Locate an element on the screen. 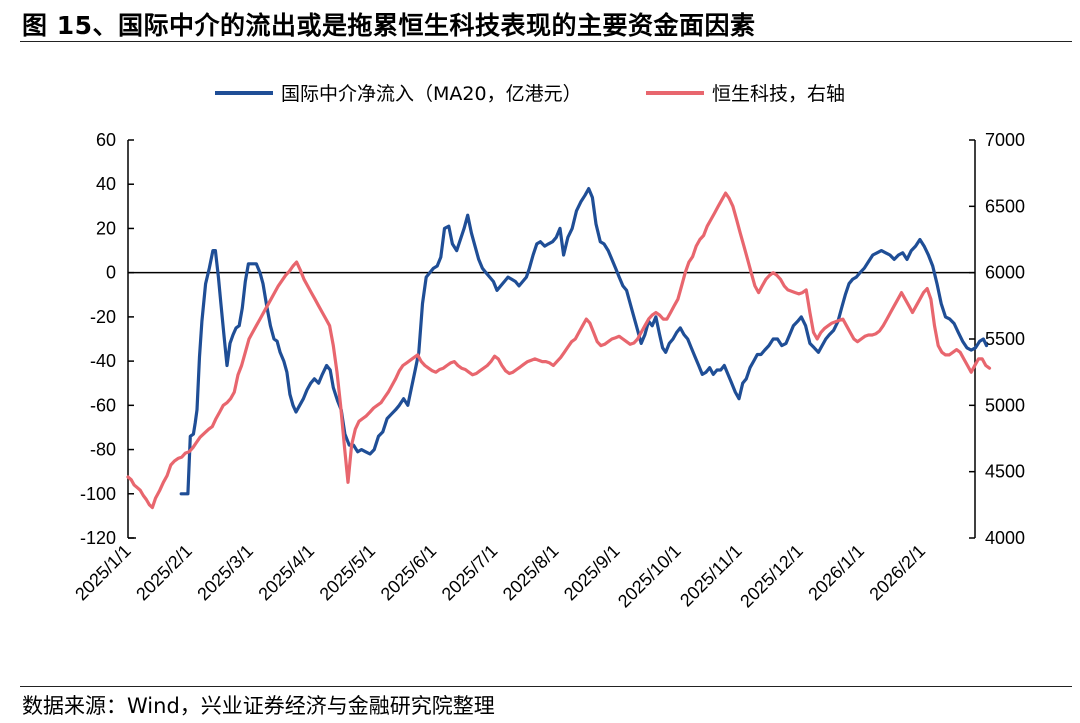 The image size is (1080, 723). legend-label-flow: 国际中介净流入（MA20，亿港元） is located at coordinates (431, 94).